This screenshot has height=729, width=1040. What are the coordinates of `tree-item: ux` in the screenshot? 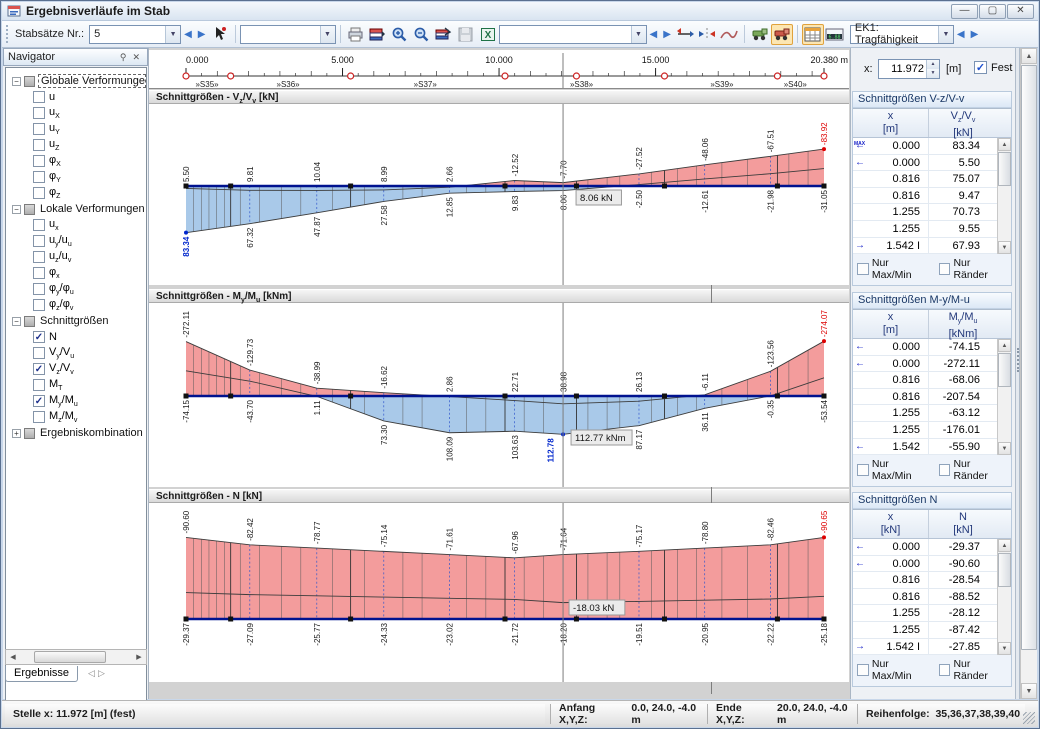 It's located at (76, 225).